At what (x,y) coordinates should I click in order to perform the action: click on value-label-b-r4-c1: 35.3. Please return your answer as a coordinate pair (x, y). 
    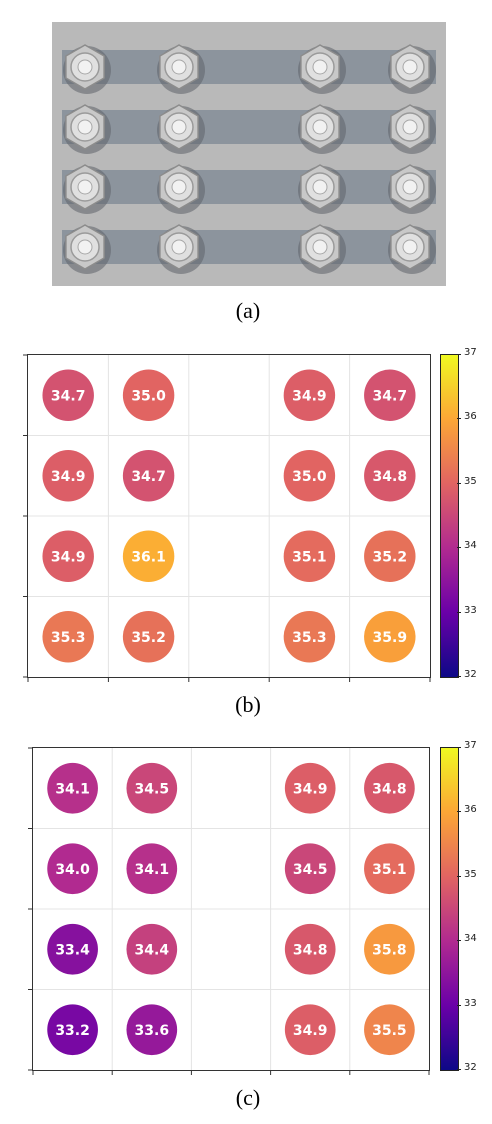
    Looking at the image, I should click on (68, 638).